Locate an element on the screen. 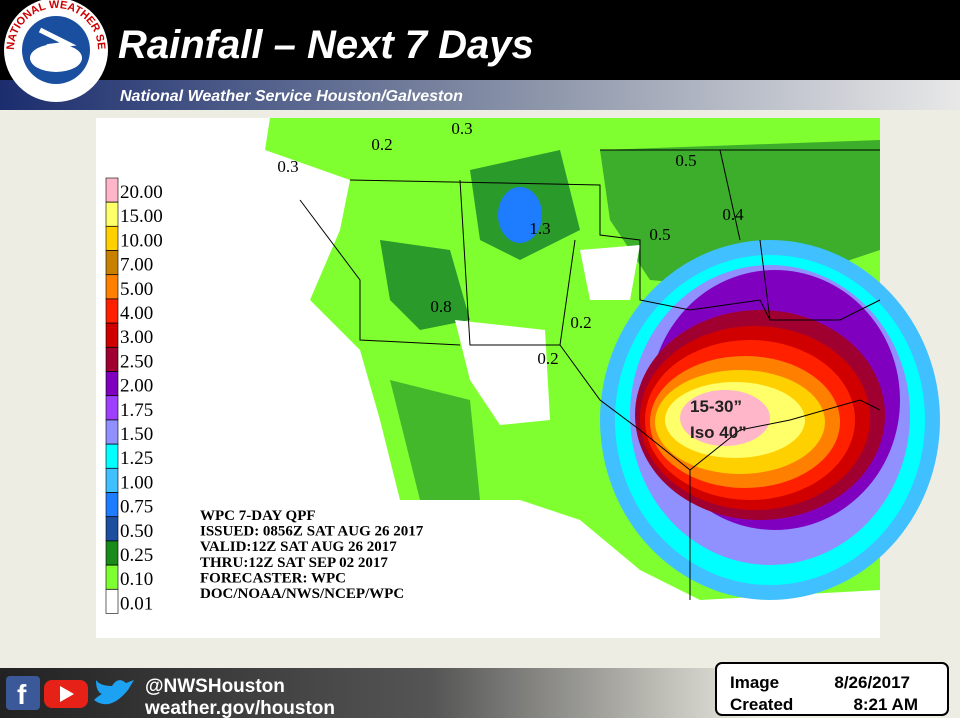 This screenshot has width=960, height=718. header-bar is located at coordinates (480, 40).